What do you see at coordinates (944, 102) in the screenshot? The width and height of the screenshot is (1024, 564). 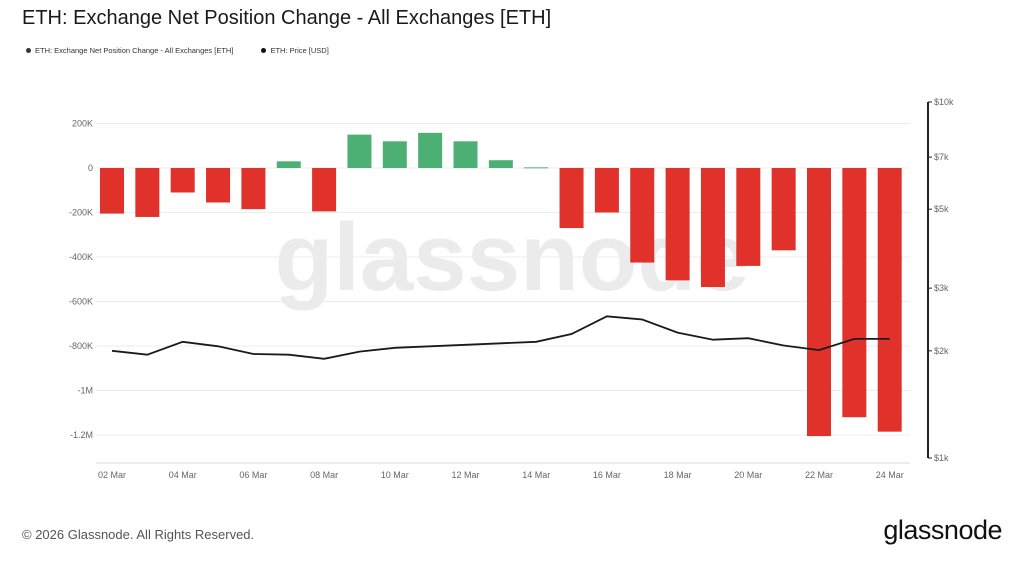 I see `y-right-tick-label: $10k` at bounding box center [944, 102].